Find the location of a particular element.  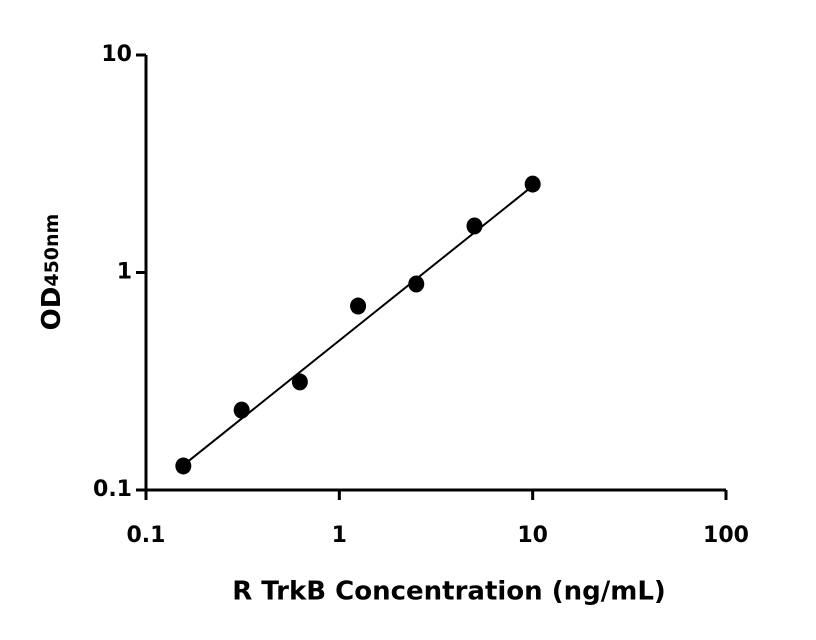

y-tick-label: 0.1 is located at coordinates (112, 489).